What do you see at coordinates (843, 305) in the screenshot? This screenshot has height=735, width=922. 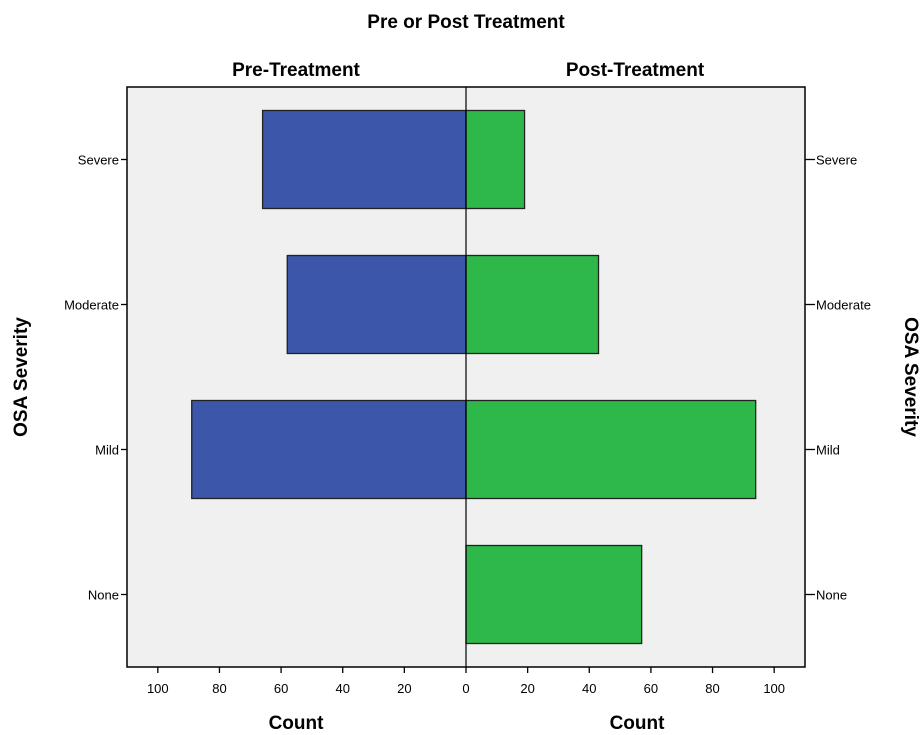 I see `category-label-right-moderate: Moderate` at bounding box center [843, 305].